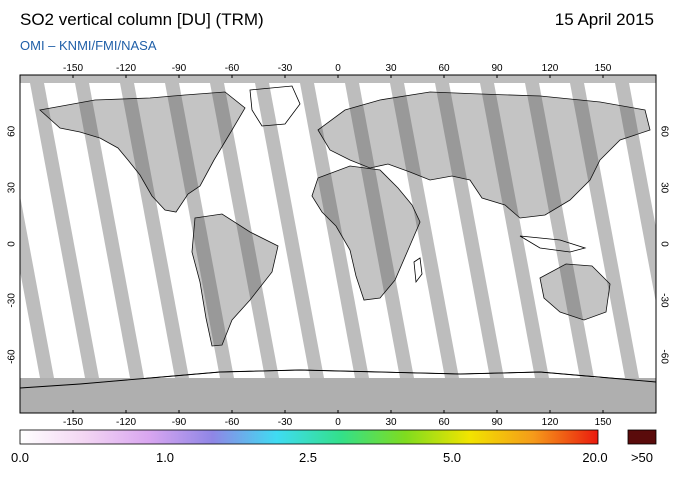  I want to click on lat-tick-right-label: 0, so click(663, 244).